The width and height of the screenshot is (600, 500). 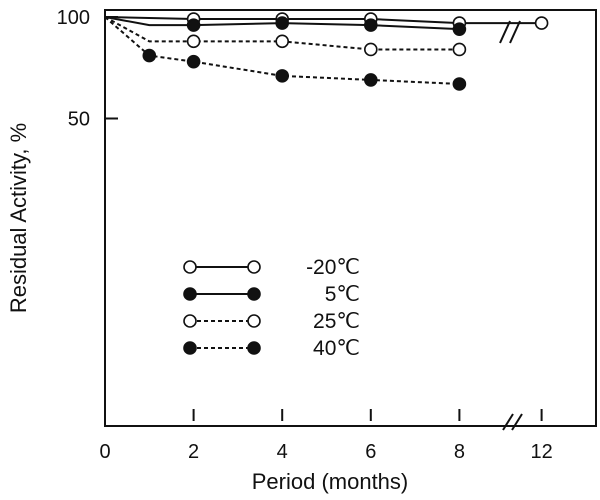 I want to click on y-axis-title: Residual Activity, %, so click(x=18, y=218).